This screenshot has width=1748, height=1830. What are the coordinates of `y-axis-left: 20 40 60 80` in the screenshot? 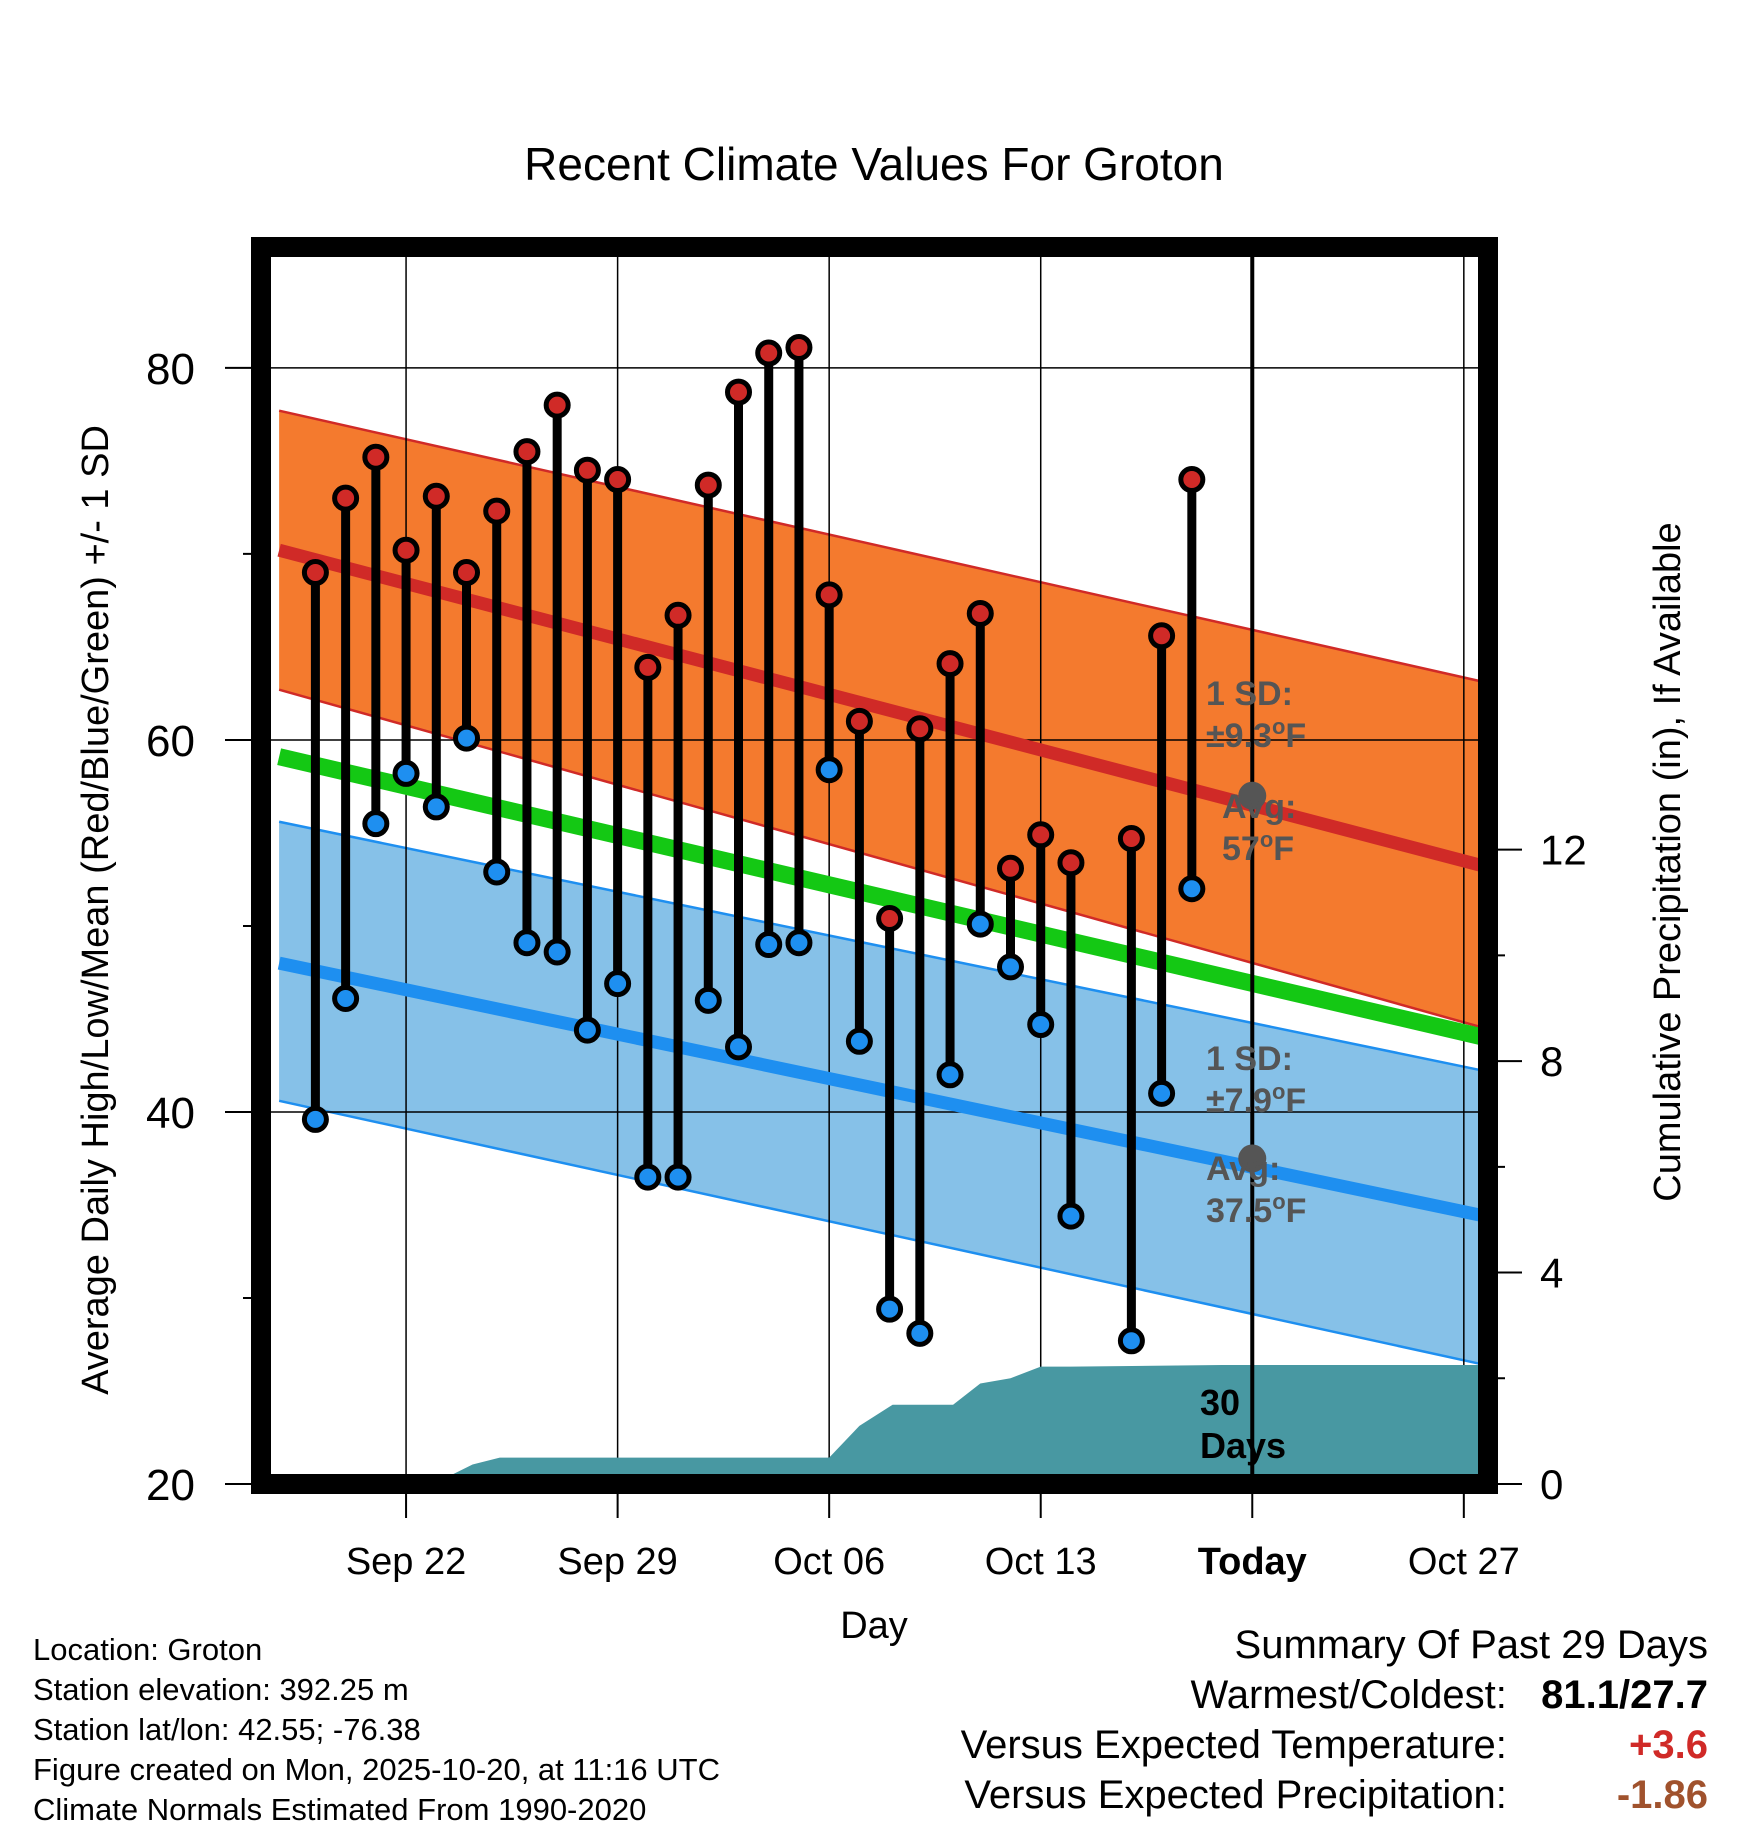 It's located at (203, 927).